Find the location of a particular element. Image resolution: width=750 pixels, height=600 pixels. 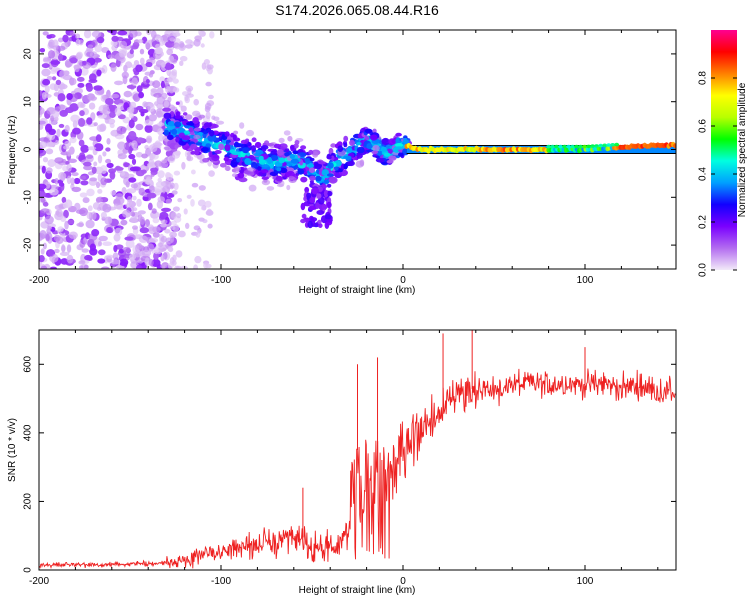

spectrogram-x-tick-label: -100 is located at coordinates (221, 280).